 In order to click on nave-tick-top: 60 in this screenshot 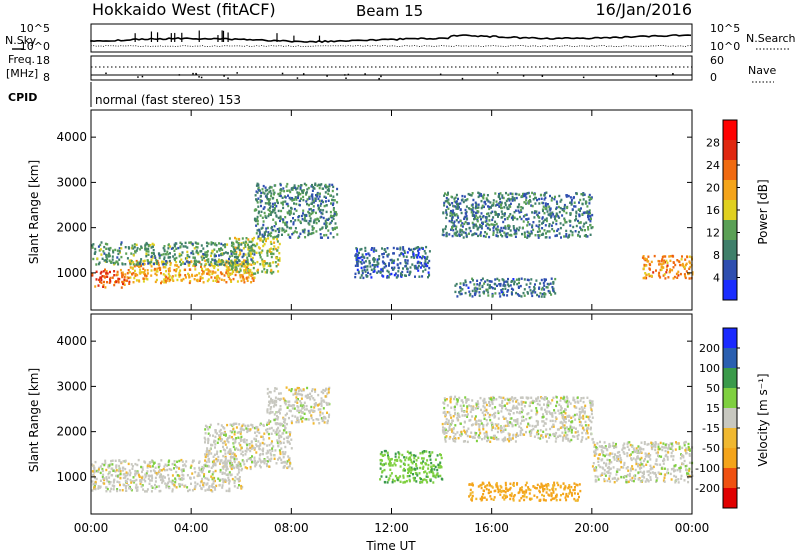, I will do `click(717, 60)`.